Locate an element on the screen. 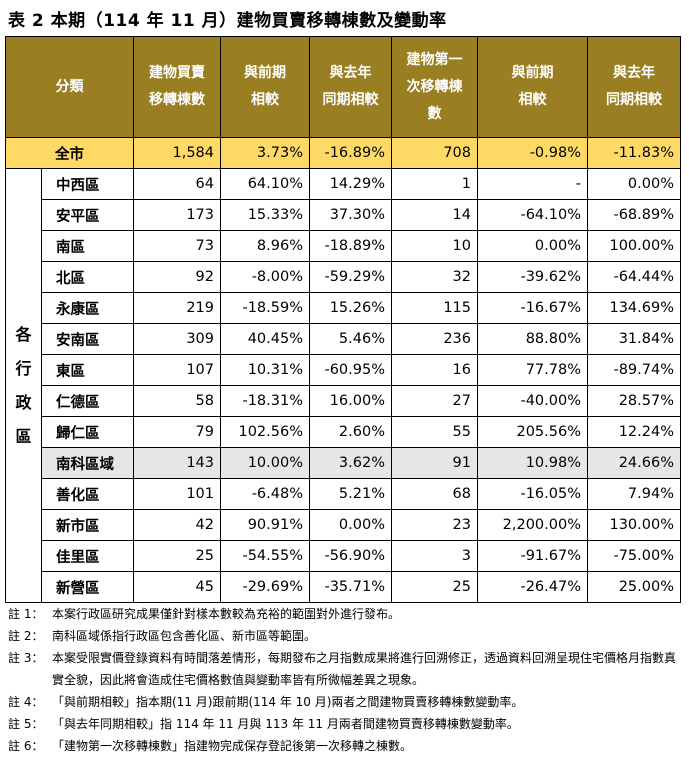  cell-transfers: 101 is located at coordinates (177, 494).